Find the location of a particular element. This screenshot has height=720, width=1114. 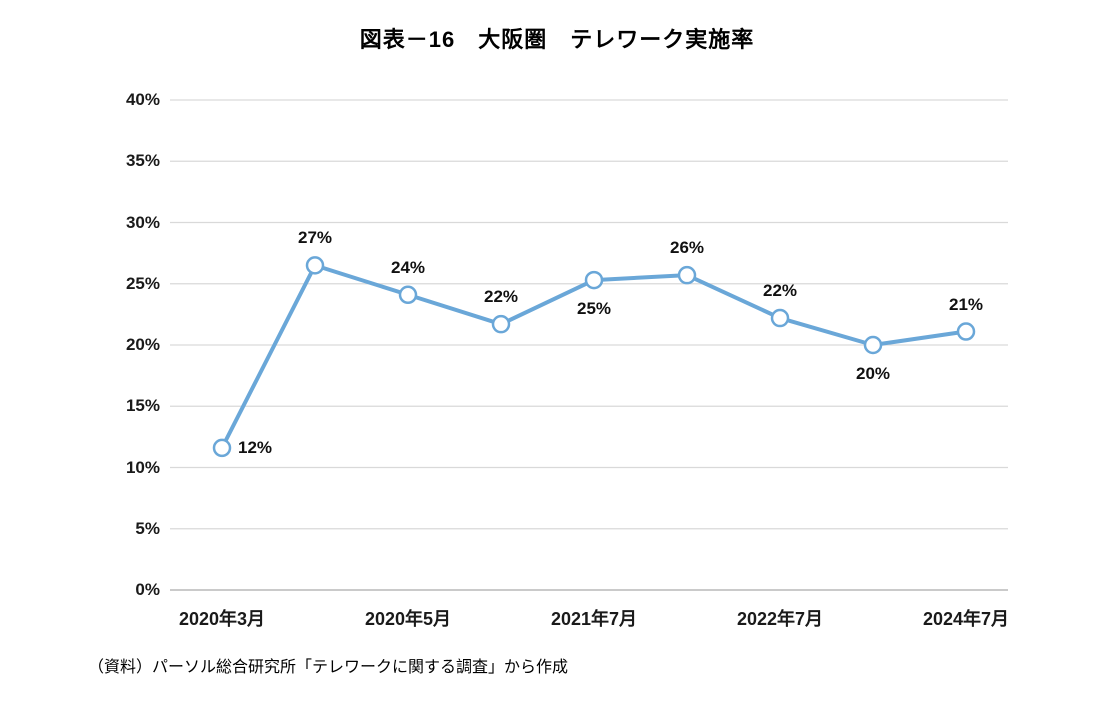

y-tick-label: 15% is located at coordinates (142, 406).